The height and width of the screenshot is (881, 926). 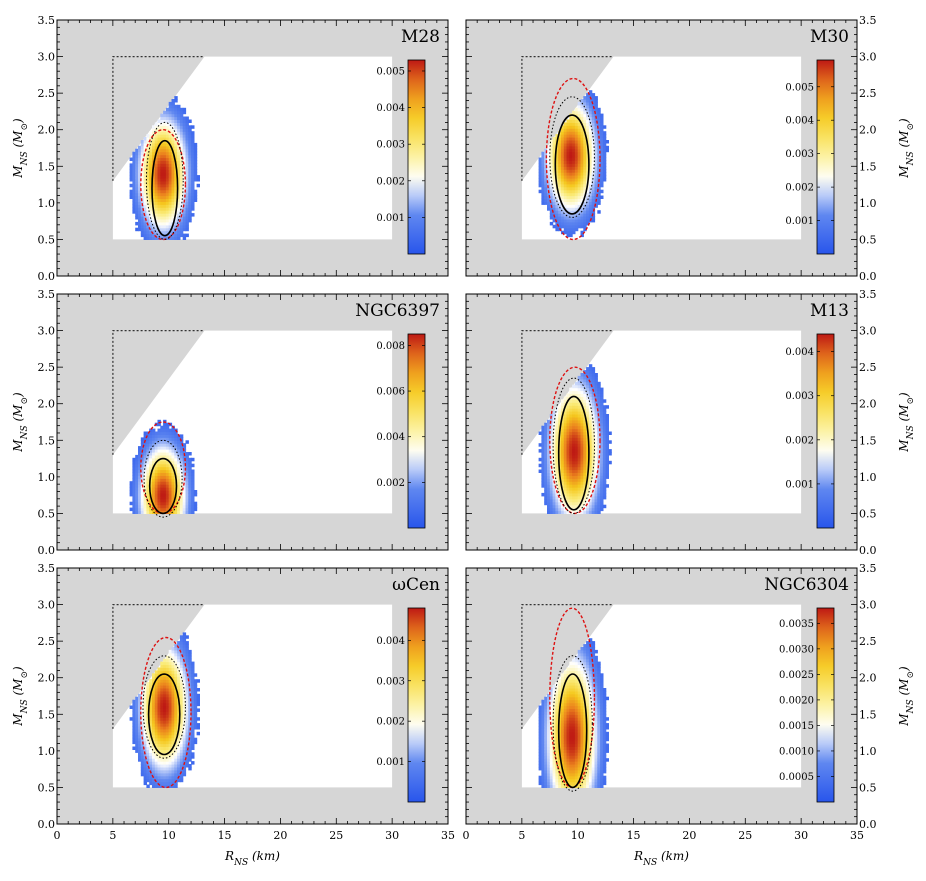 I want to click on colorbar-tick-label: 0.0030, so click(x=796, y=649).